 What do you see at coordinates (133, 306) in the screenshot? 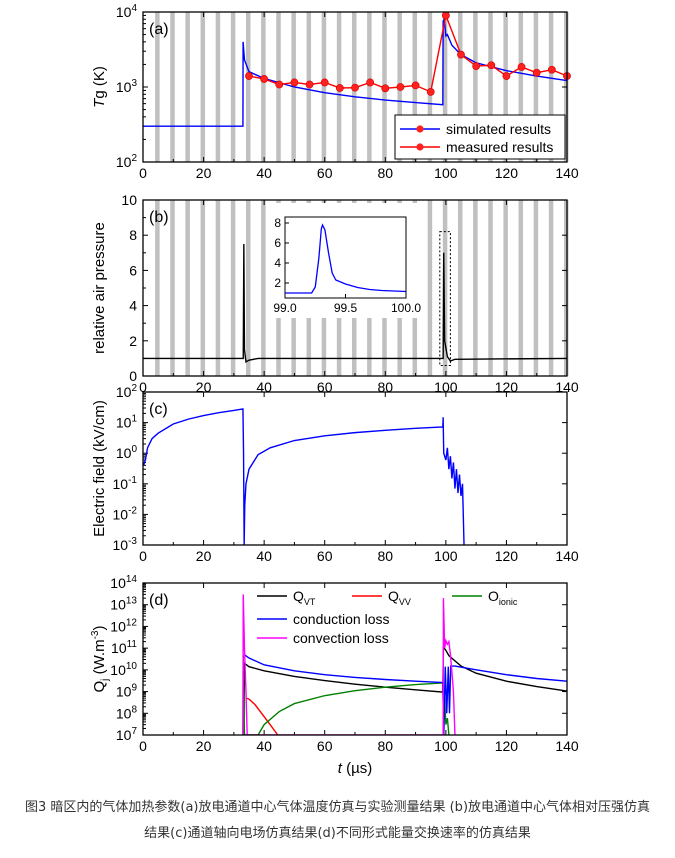
I see `y-tick-label: 4` at bounding box center [133, 306].